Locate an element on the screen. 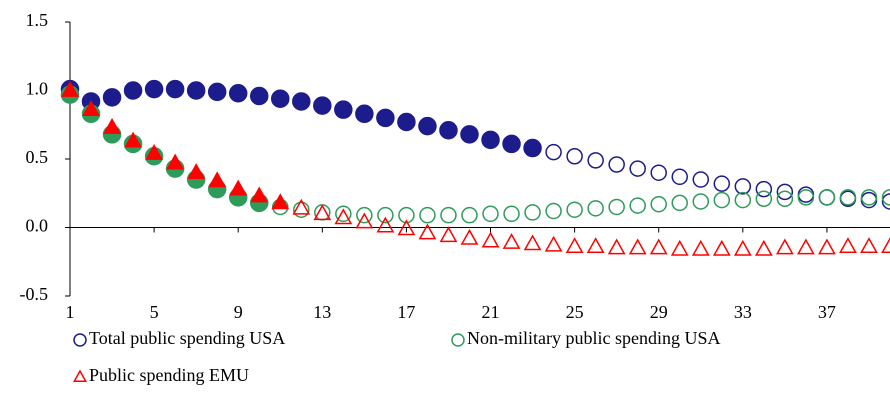  x-tick-label: 29 is located at coordinates (659, 312).